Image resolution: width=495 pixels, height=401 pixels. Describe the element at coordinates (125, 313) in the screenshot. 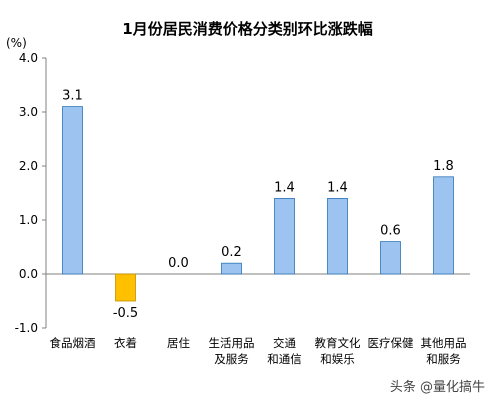

I see `data-label: -0.5` at that location.